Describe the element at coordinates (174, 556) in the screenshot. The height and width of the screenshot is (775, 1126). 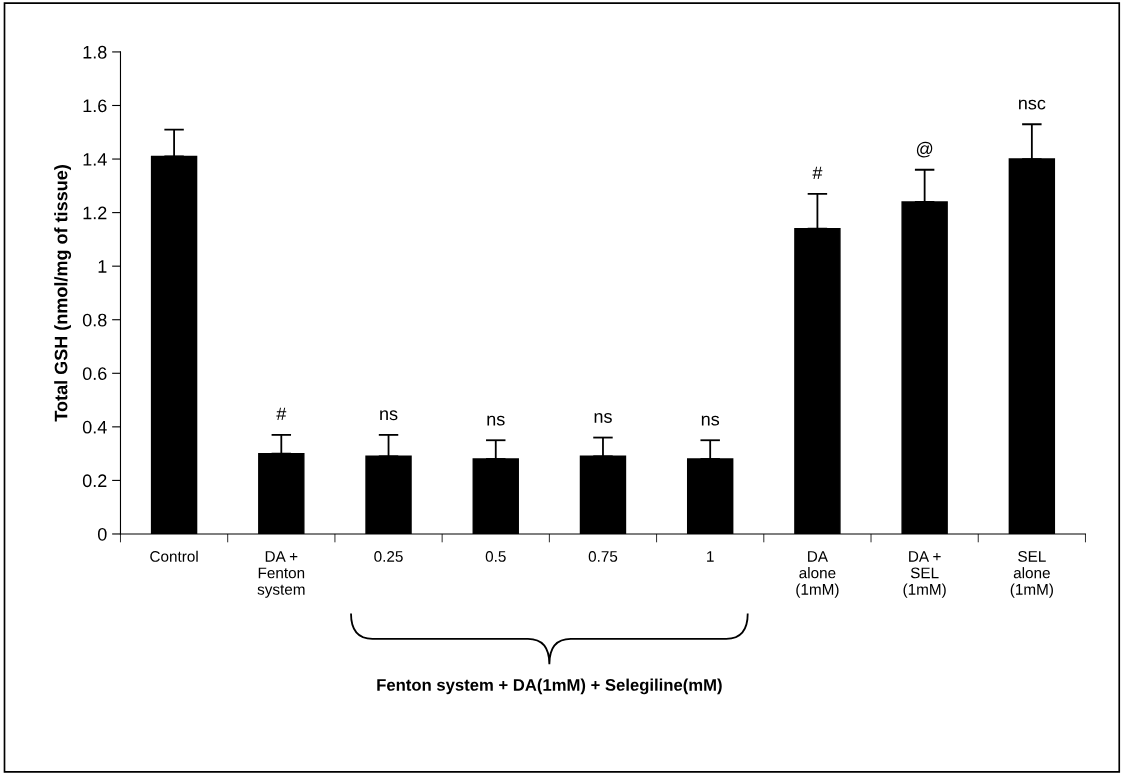
I see `x-tick-label: Control` at that location.